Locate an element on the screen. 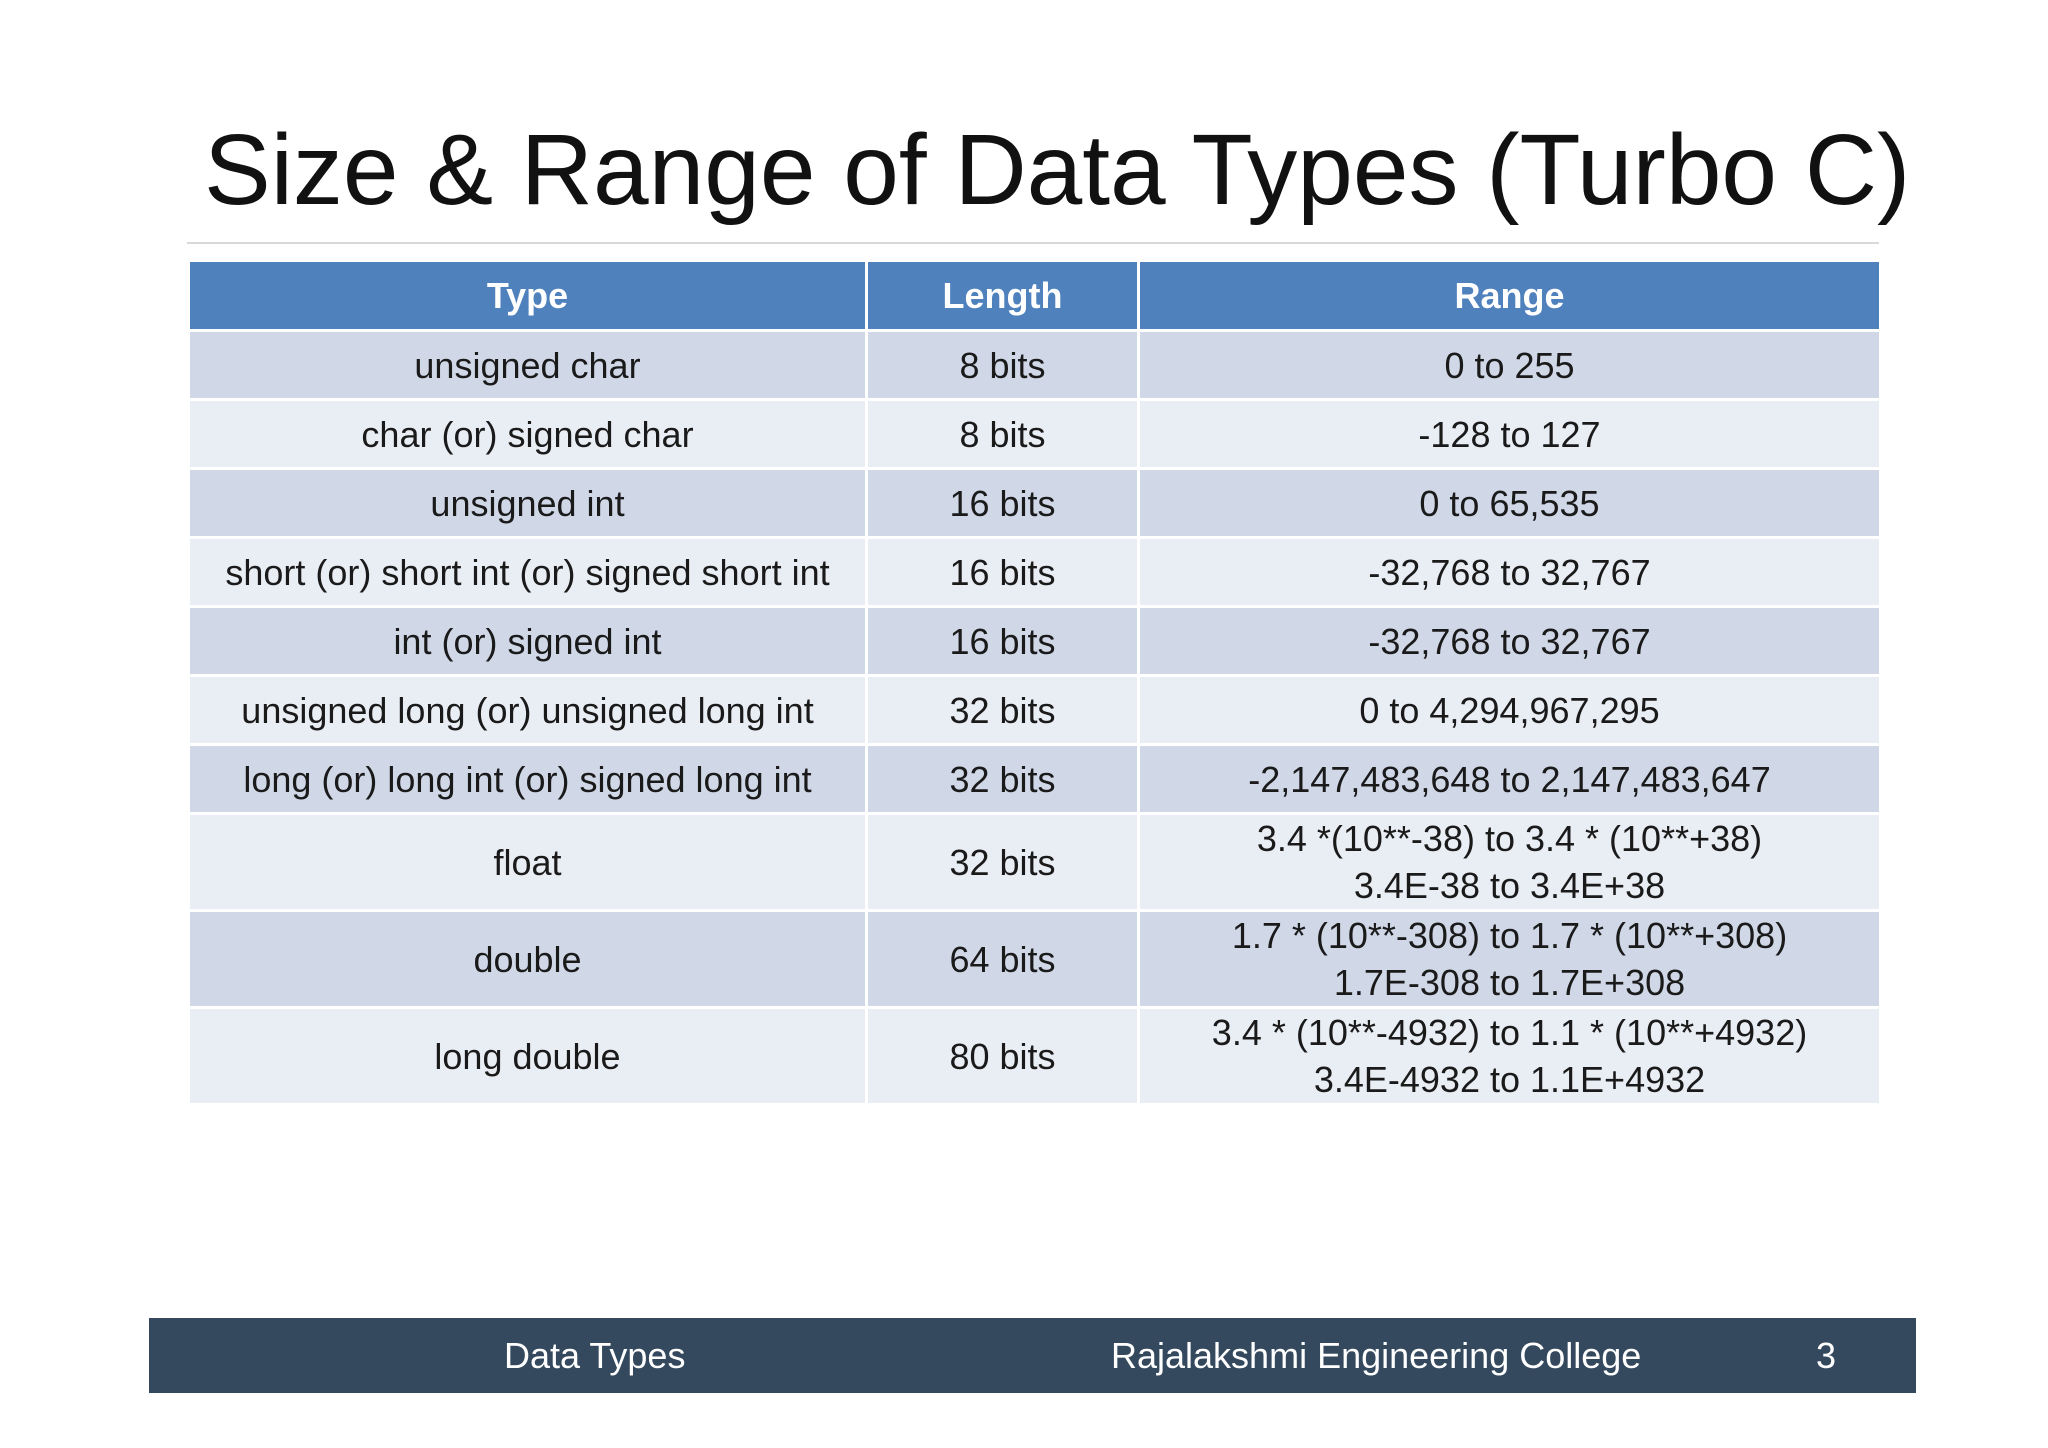 This screenshot has width=2048, height=1448. footer-institution: Rajalakshmi Engineering College is located at coordinates (1376, 1355).